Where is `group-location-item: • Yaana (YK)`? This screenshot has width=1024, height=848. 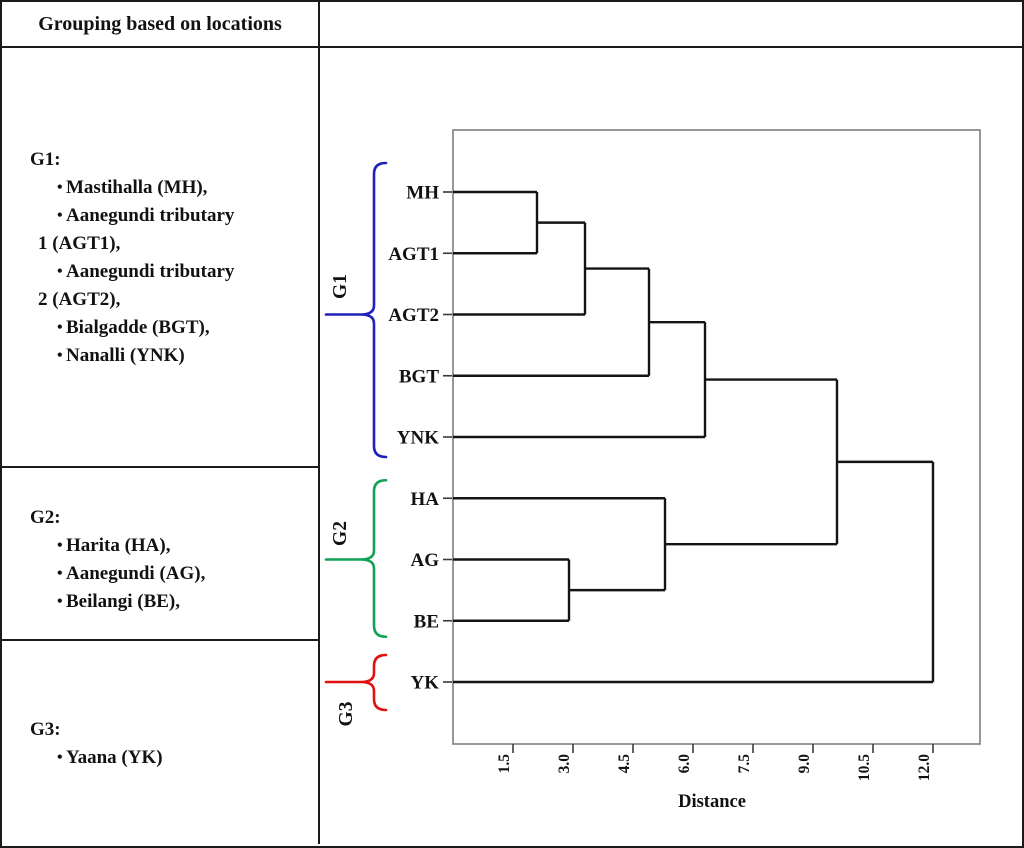 group-location-item: • Yaana (YK) is located at coordinates (169, 758).